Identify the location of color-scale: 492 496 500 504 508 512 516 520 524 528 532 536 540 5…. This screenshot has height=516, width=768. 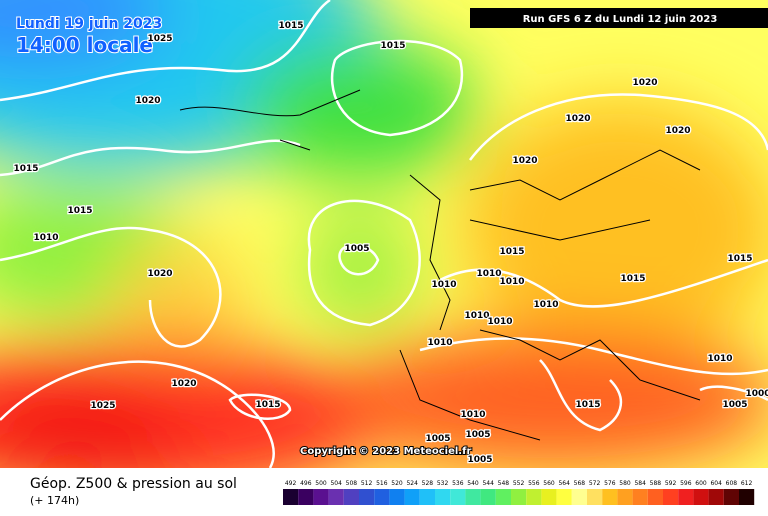
(519, 492).